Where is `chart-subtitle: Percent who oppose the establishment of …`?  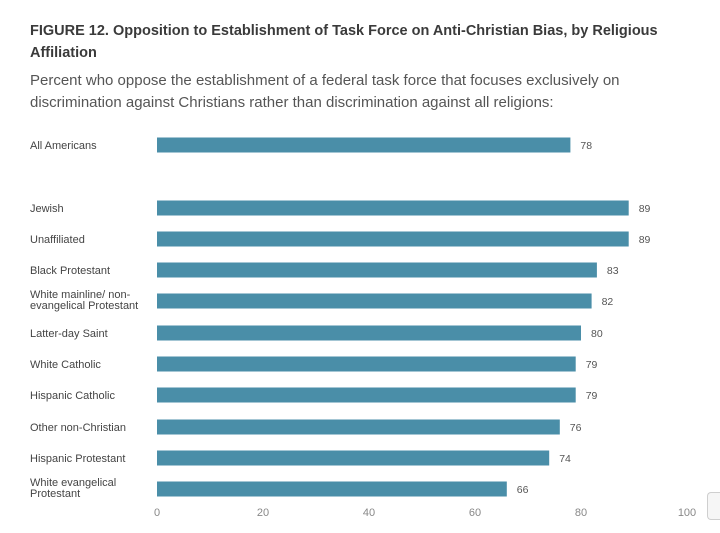
chart-subtitle: Percent who oppose the establishment of … is located at coordinates (325, 91).